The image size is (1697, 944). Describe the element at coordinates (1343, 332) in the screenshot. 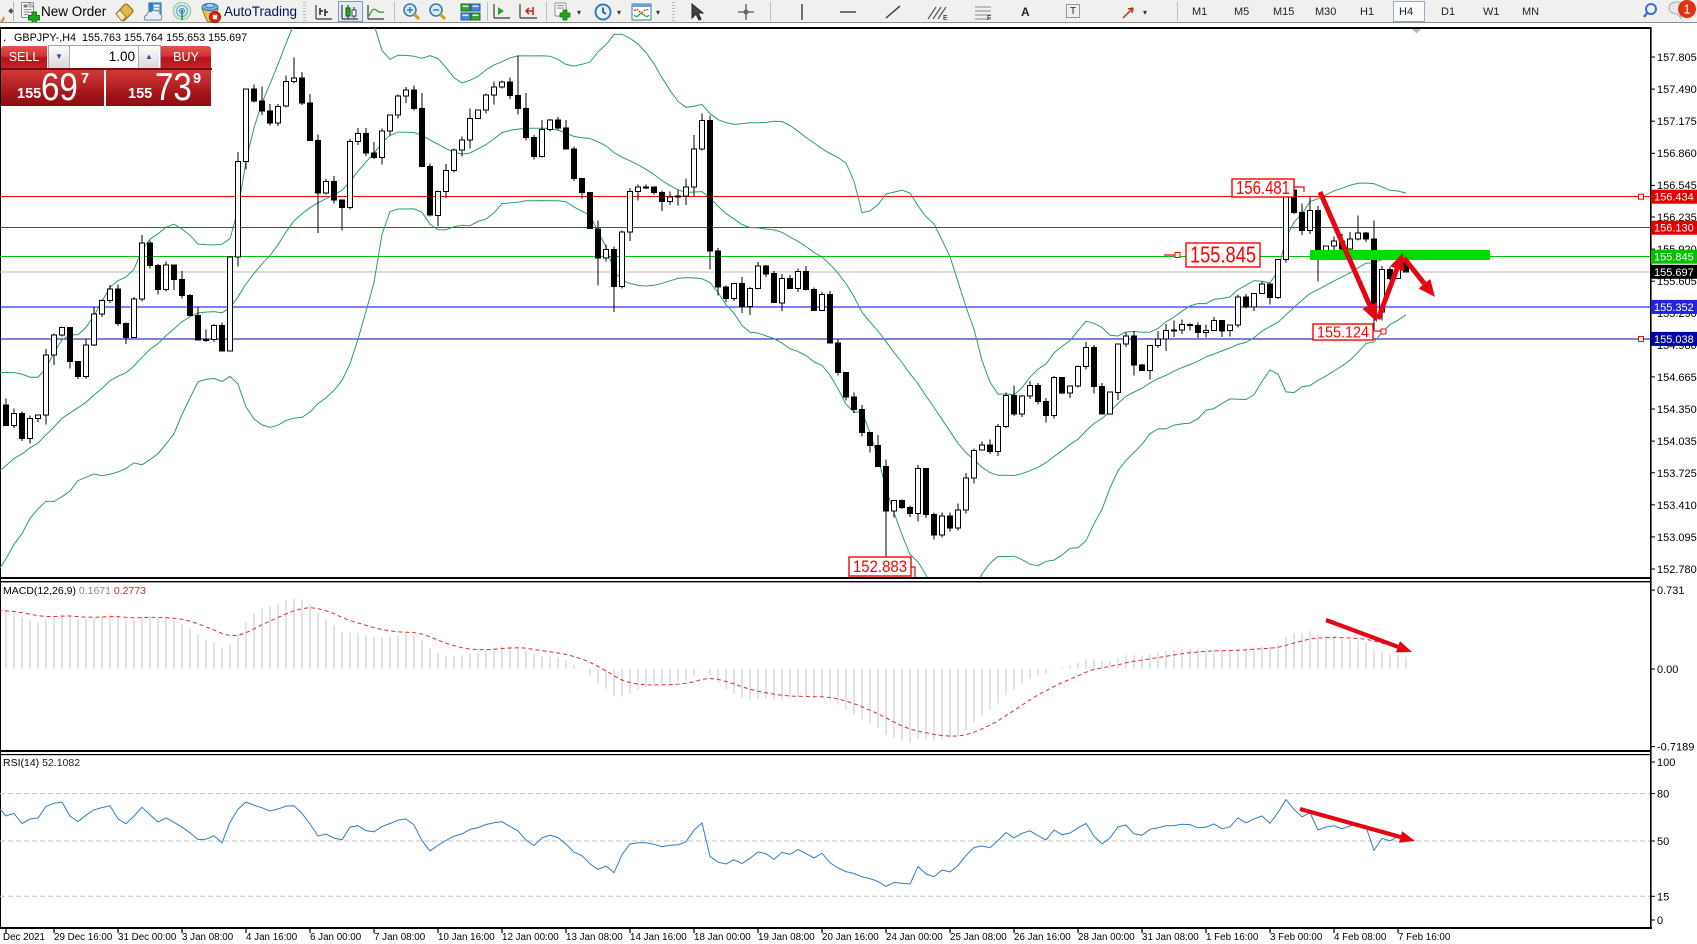

I see `svg-text: 155.124` at that location.